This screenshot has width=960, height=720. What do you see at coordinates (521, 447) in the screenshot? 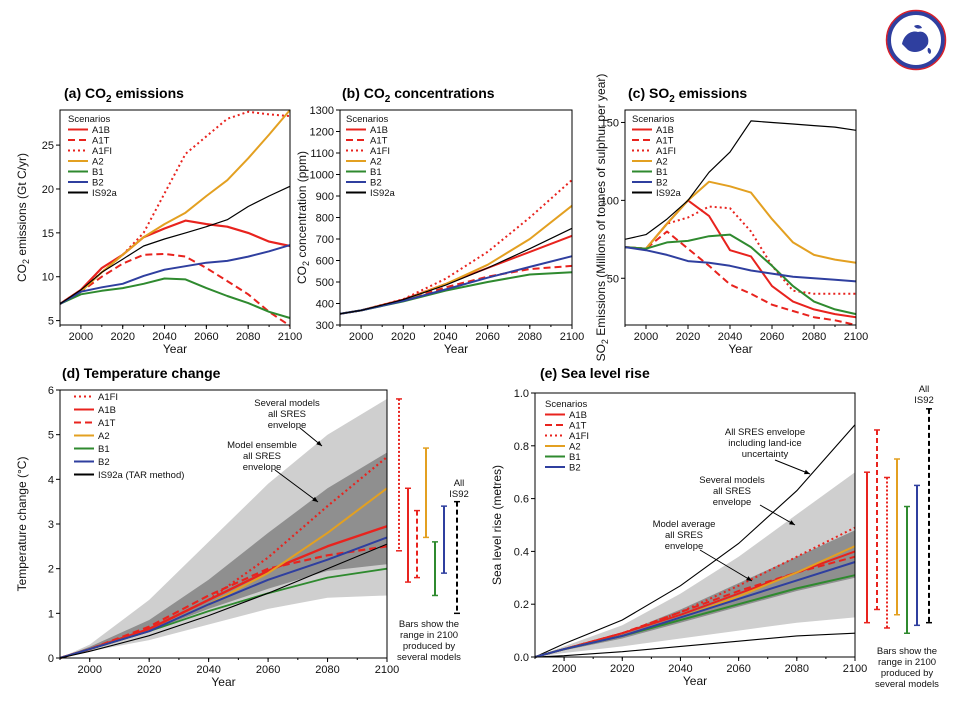
I see `y-tick-label: 0.8` at bounding box center [521, 447].